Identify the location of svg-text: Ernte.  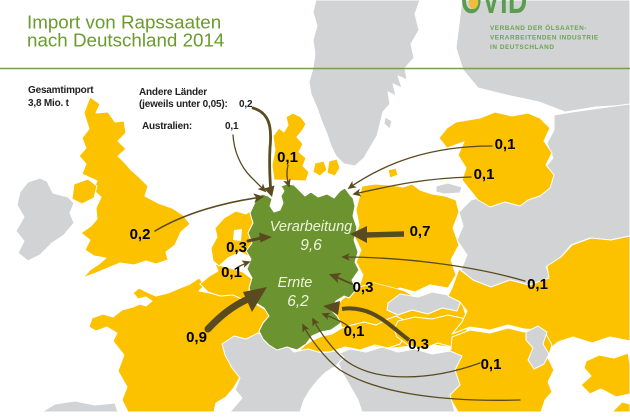
(295, 283).